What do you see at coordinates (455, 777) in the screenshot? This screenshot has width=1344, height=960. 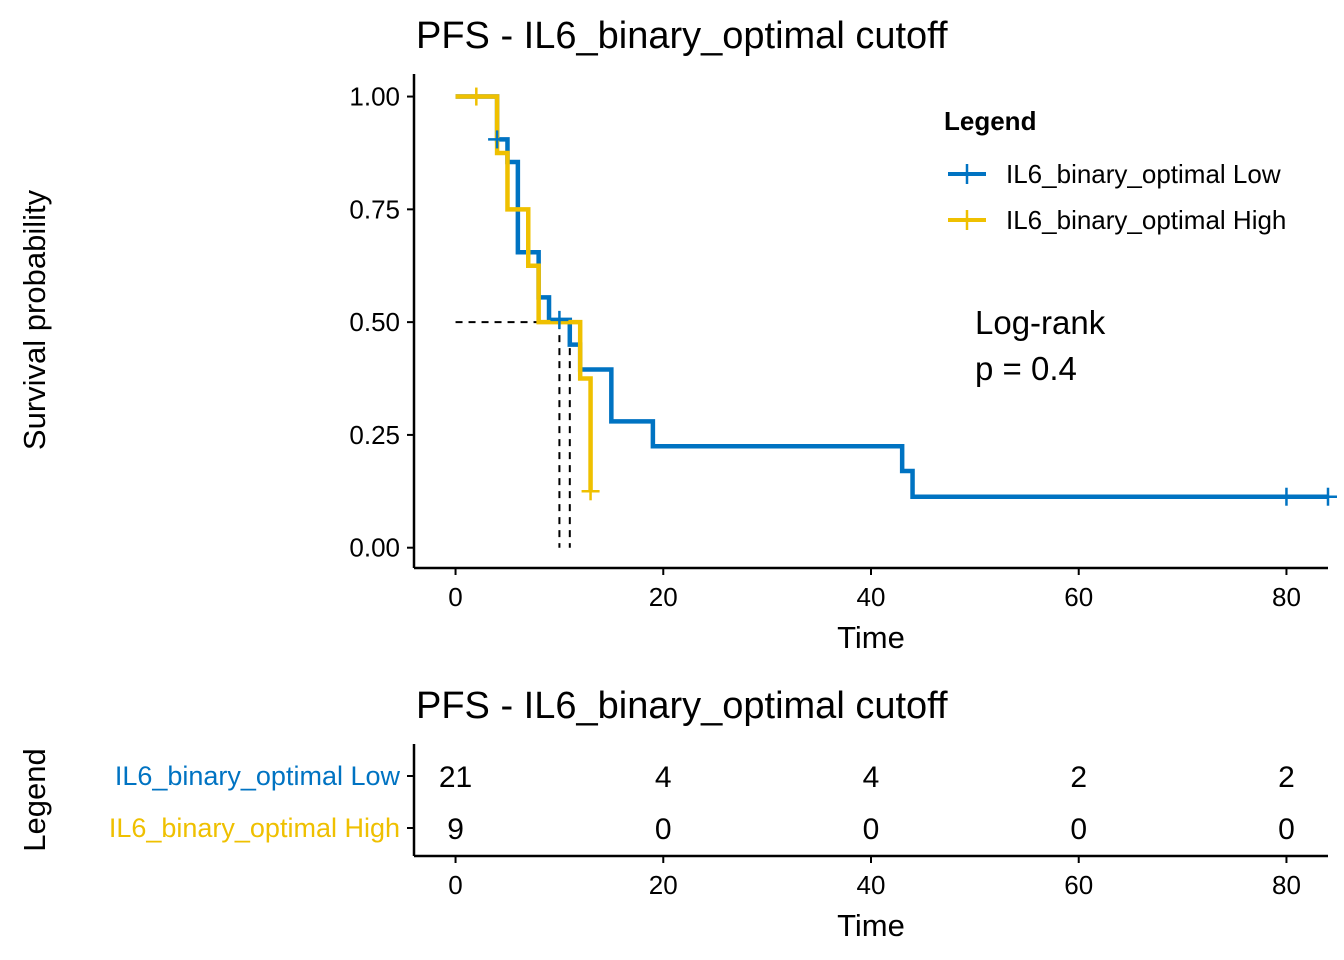 I see `risk-count: 21` at bounding box center [455, 777].